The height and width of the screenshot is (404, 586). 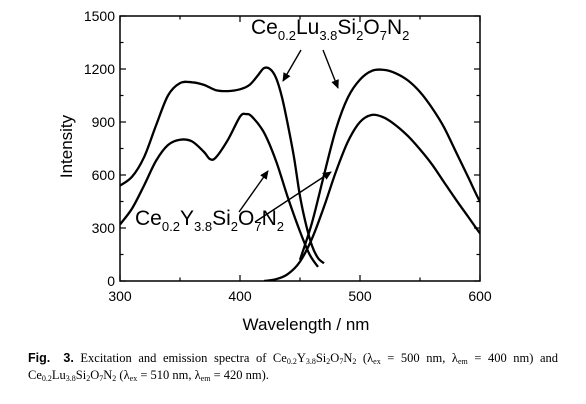 I want to click on y-tick-label: 900, so click(x=104, y=122).